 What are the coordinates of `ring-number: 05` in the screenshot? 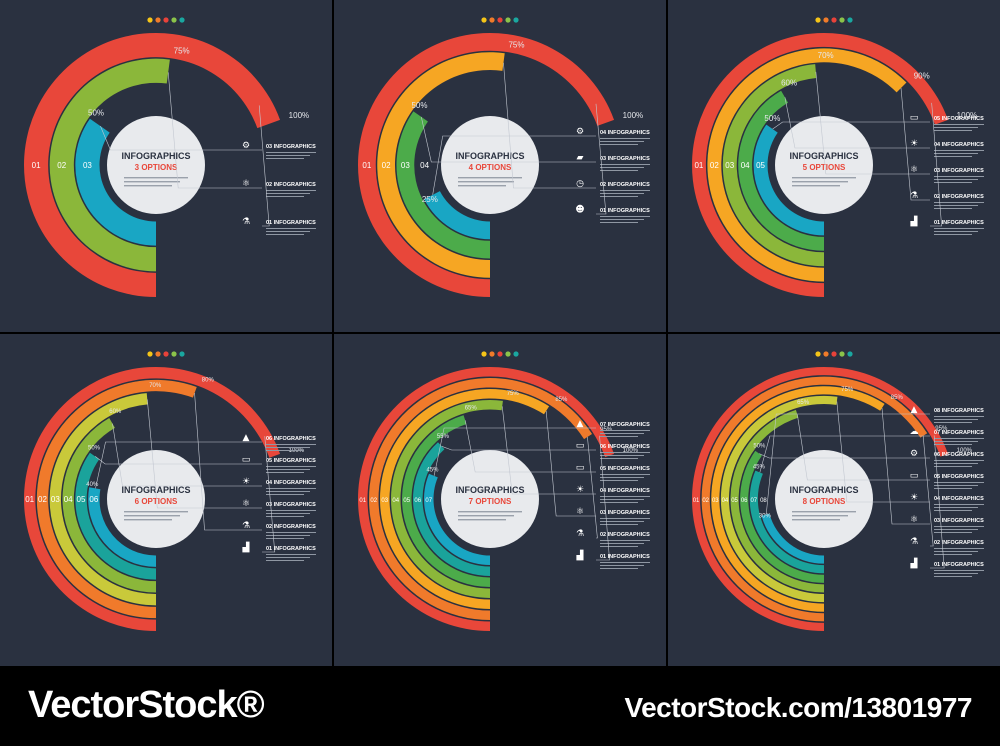 It's located at (406, 501).